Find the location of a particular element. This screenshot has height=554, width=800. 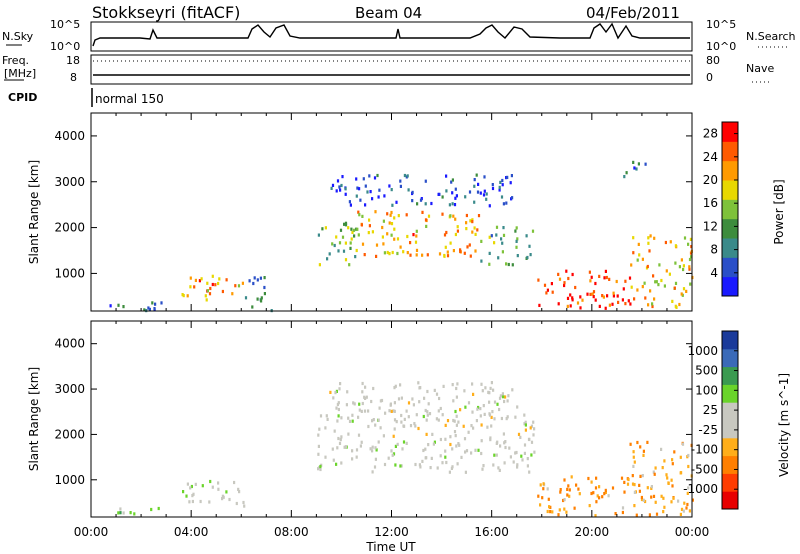

nave-tick-top: 80 is located at coordinates (713, 60).